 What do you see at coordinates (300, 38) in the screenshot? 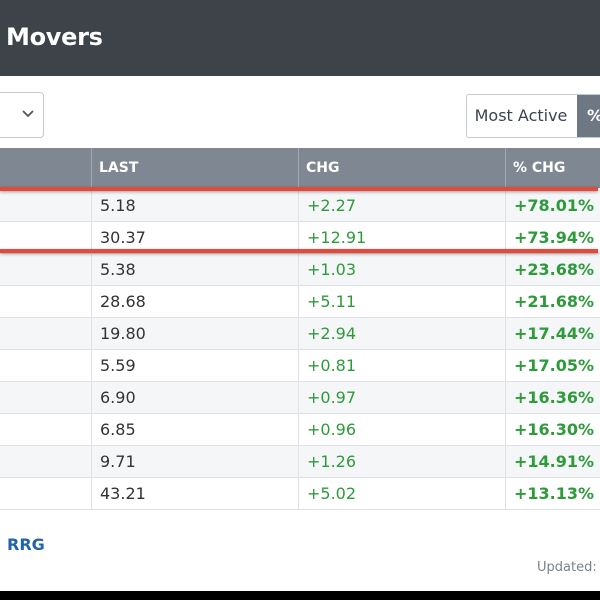
I see `panel-header: Movers` at bounding box center [300, 38].